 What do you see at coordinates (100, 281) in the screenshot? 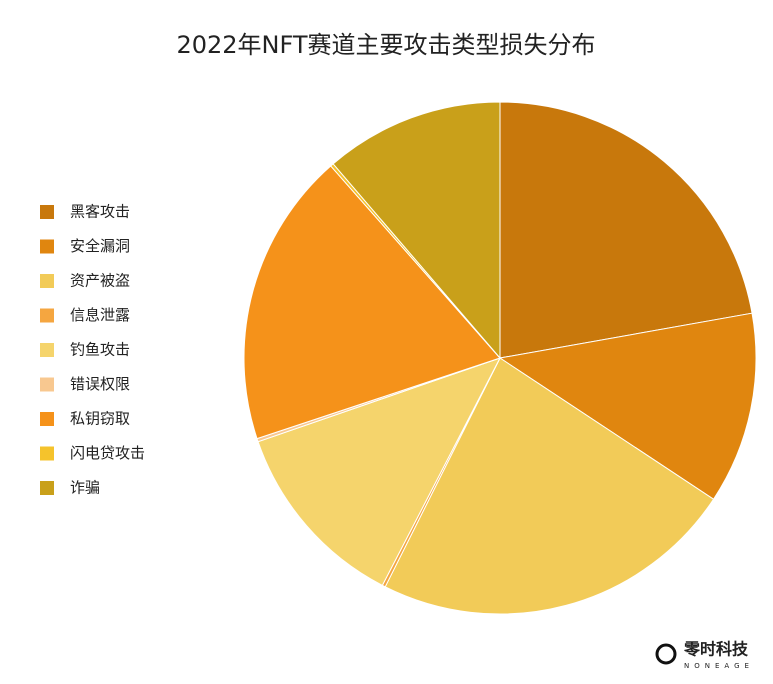
I see `legend-label: 资产被盗` at bounding box center [100, 281].